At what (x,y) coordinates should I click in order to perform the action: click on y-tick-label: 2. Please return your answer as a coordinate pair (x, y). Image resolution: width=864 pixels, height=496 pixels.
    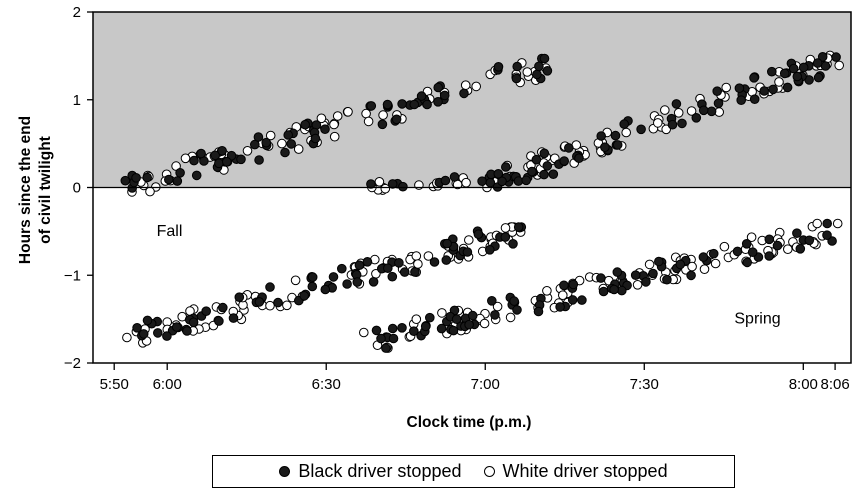
    Looking at the image, I should click on (77, 12).